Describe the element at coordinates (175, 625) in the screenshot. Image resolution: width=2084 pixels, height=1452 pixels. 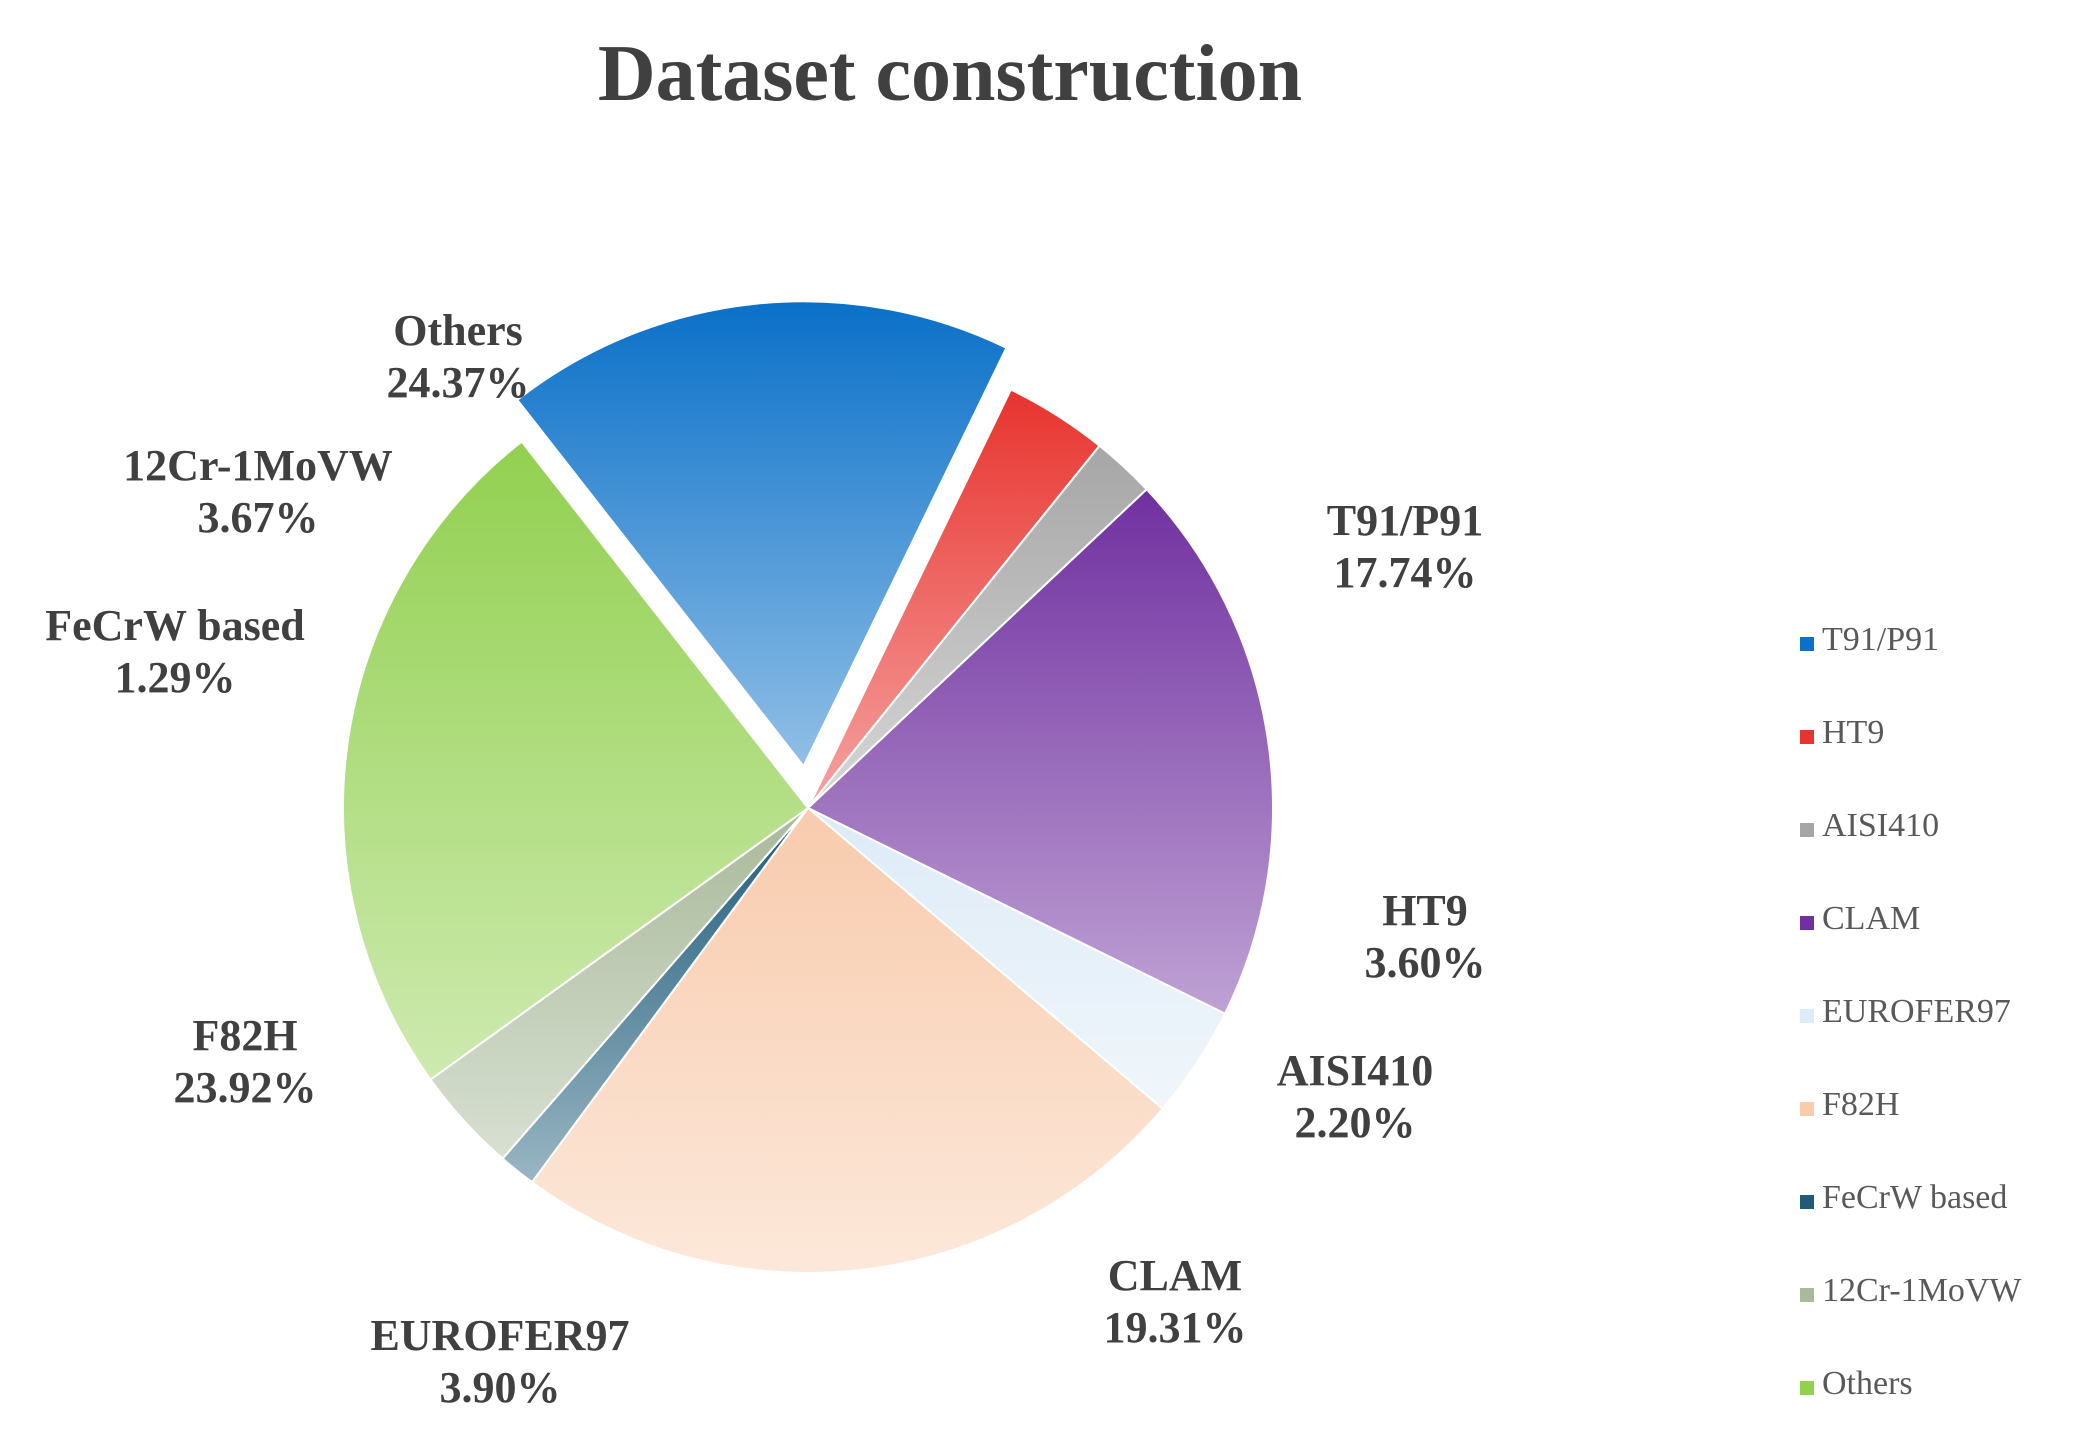
I see `slice-label-name-fecrw-based: FeCrW based` at that location.